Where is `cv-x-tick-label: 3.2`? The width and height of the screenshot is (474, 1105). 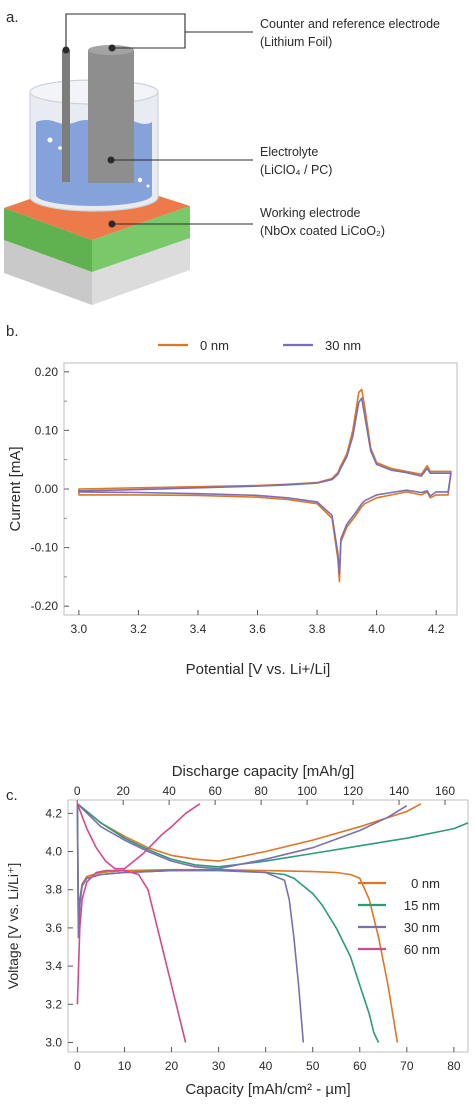
cv-x-tick-label: 3.2 is located at coordinates (138, 629).